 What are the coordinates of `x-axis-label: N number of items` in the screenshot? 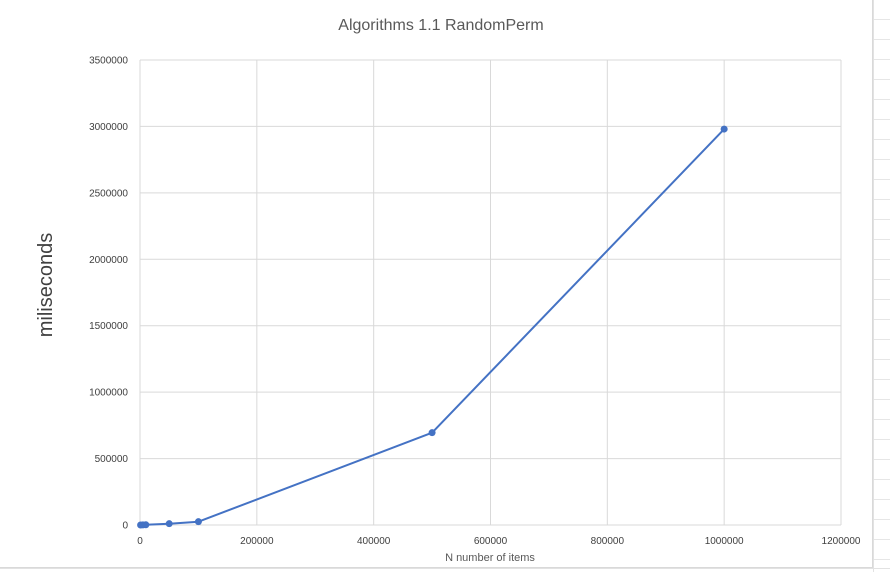 It's located at (490, 558).